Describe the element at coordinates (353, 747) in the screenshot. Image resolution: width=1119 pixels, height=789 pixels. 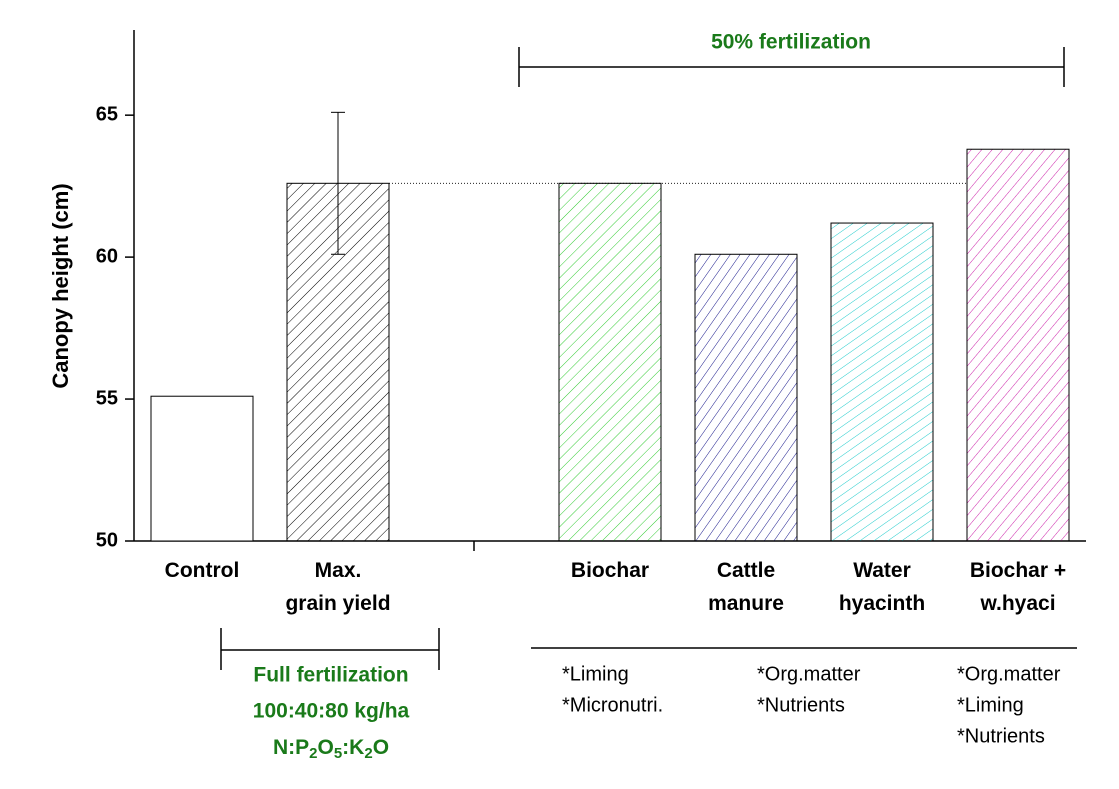
I see `formula-part: :K` at that location.